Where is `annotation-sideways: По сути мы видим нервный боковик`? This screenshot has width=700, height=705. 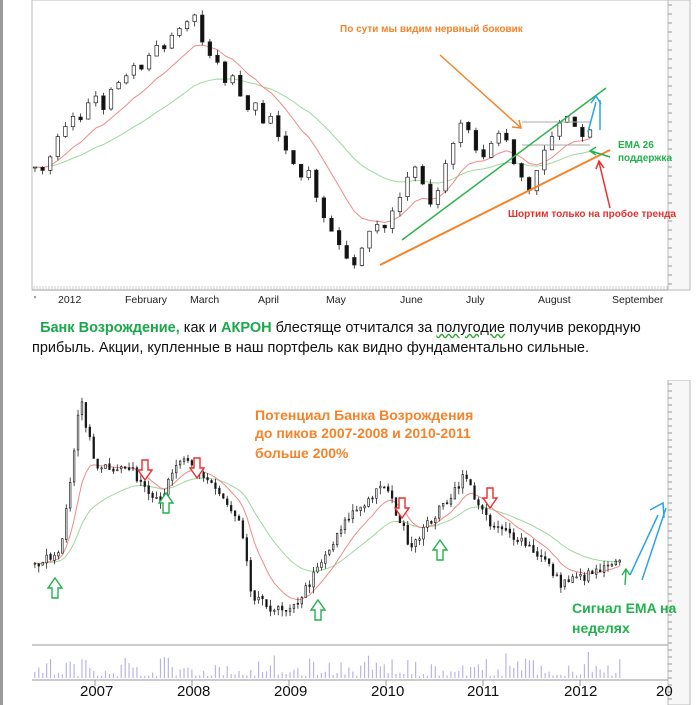
annotation-sideways: По сути мы видим нервный боковик is located at coordinates (431, 29).